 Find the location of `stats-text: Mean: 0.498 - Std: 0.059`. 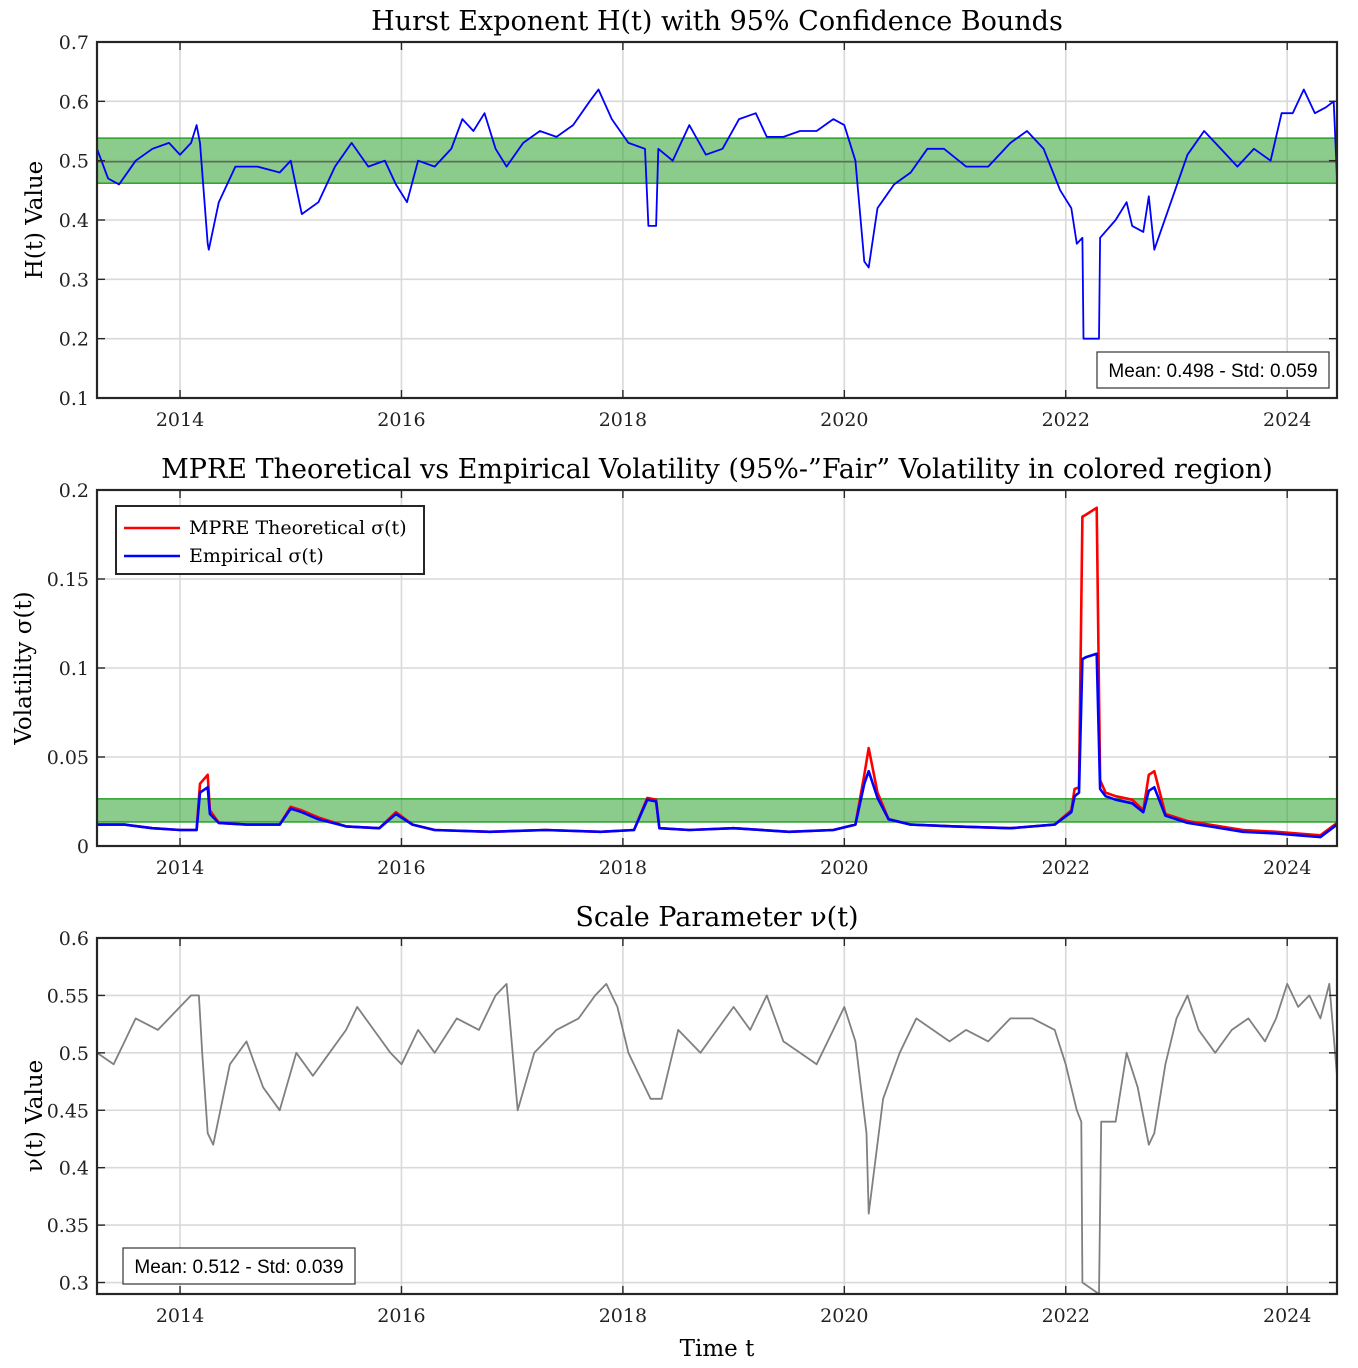

stats-text: Mean: 0.498 - Std: 0.059 is located at coordinates (1212, 371).